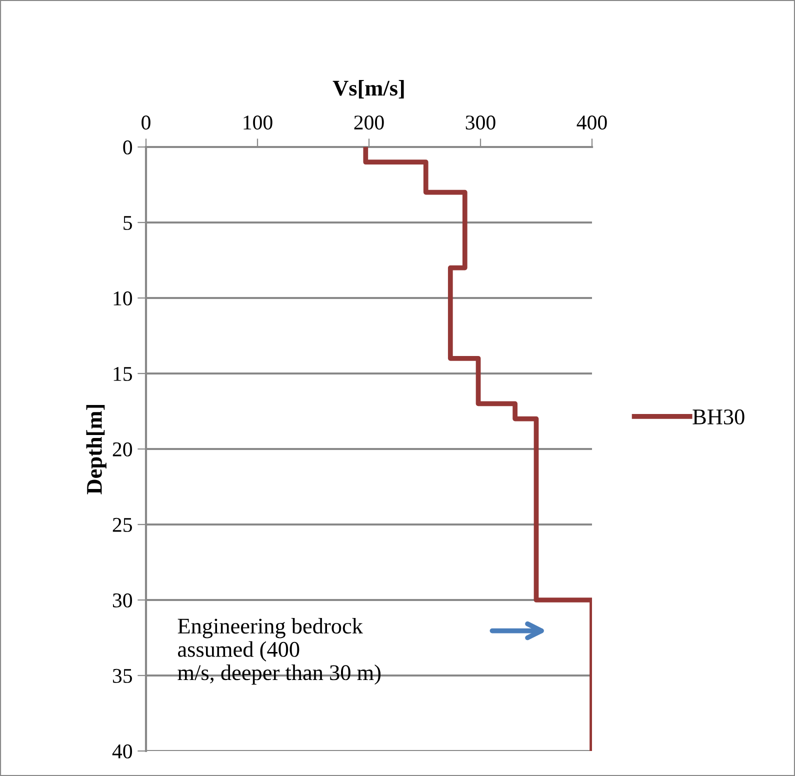 Image resolution: width=795 pixels, height=776 pixels. What do you see at coordinates (122, 449) in the screenshot?
I see `y-tick-label: 20` at bounding box center [122, 449].